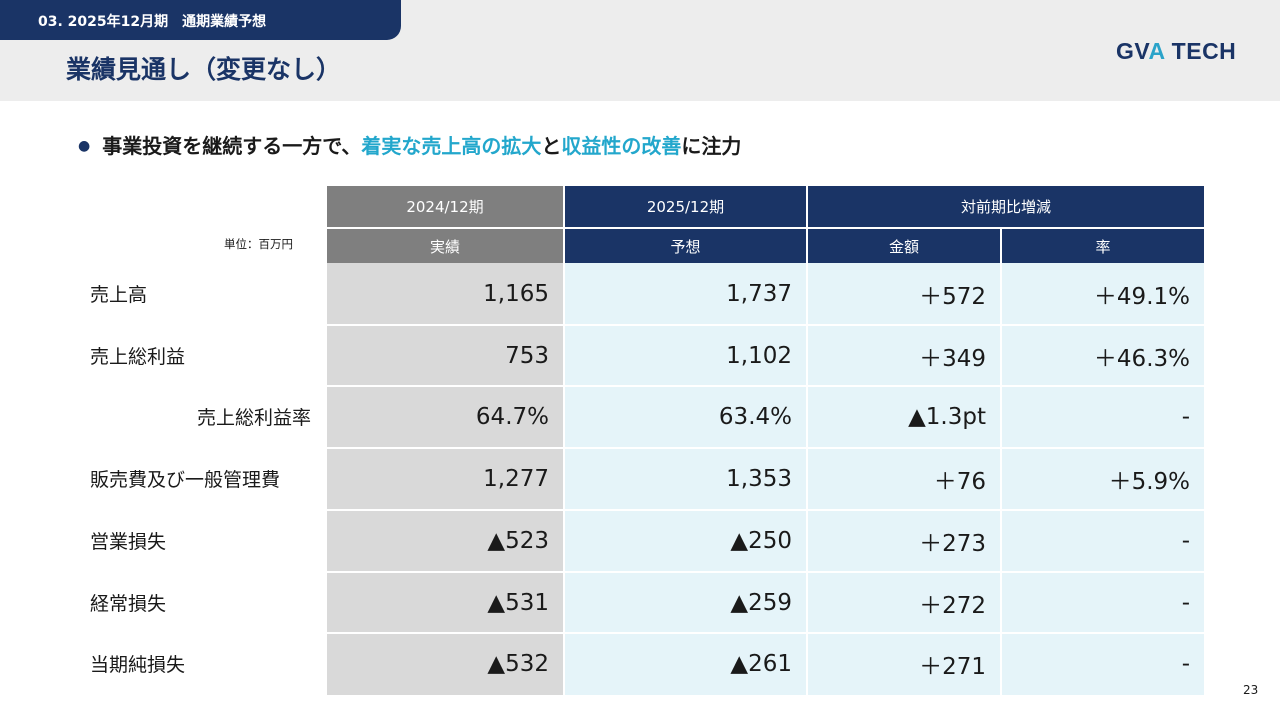  Describe the element at coordinates (204, 69) in the screenshot. I see `page-title: 業績見通し（変更なし）` at that location.